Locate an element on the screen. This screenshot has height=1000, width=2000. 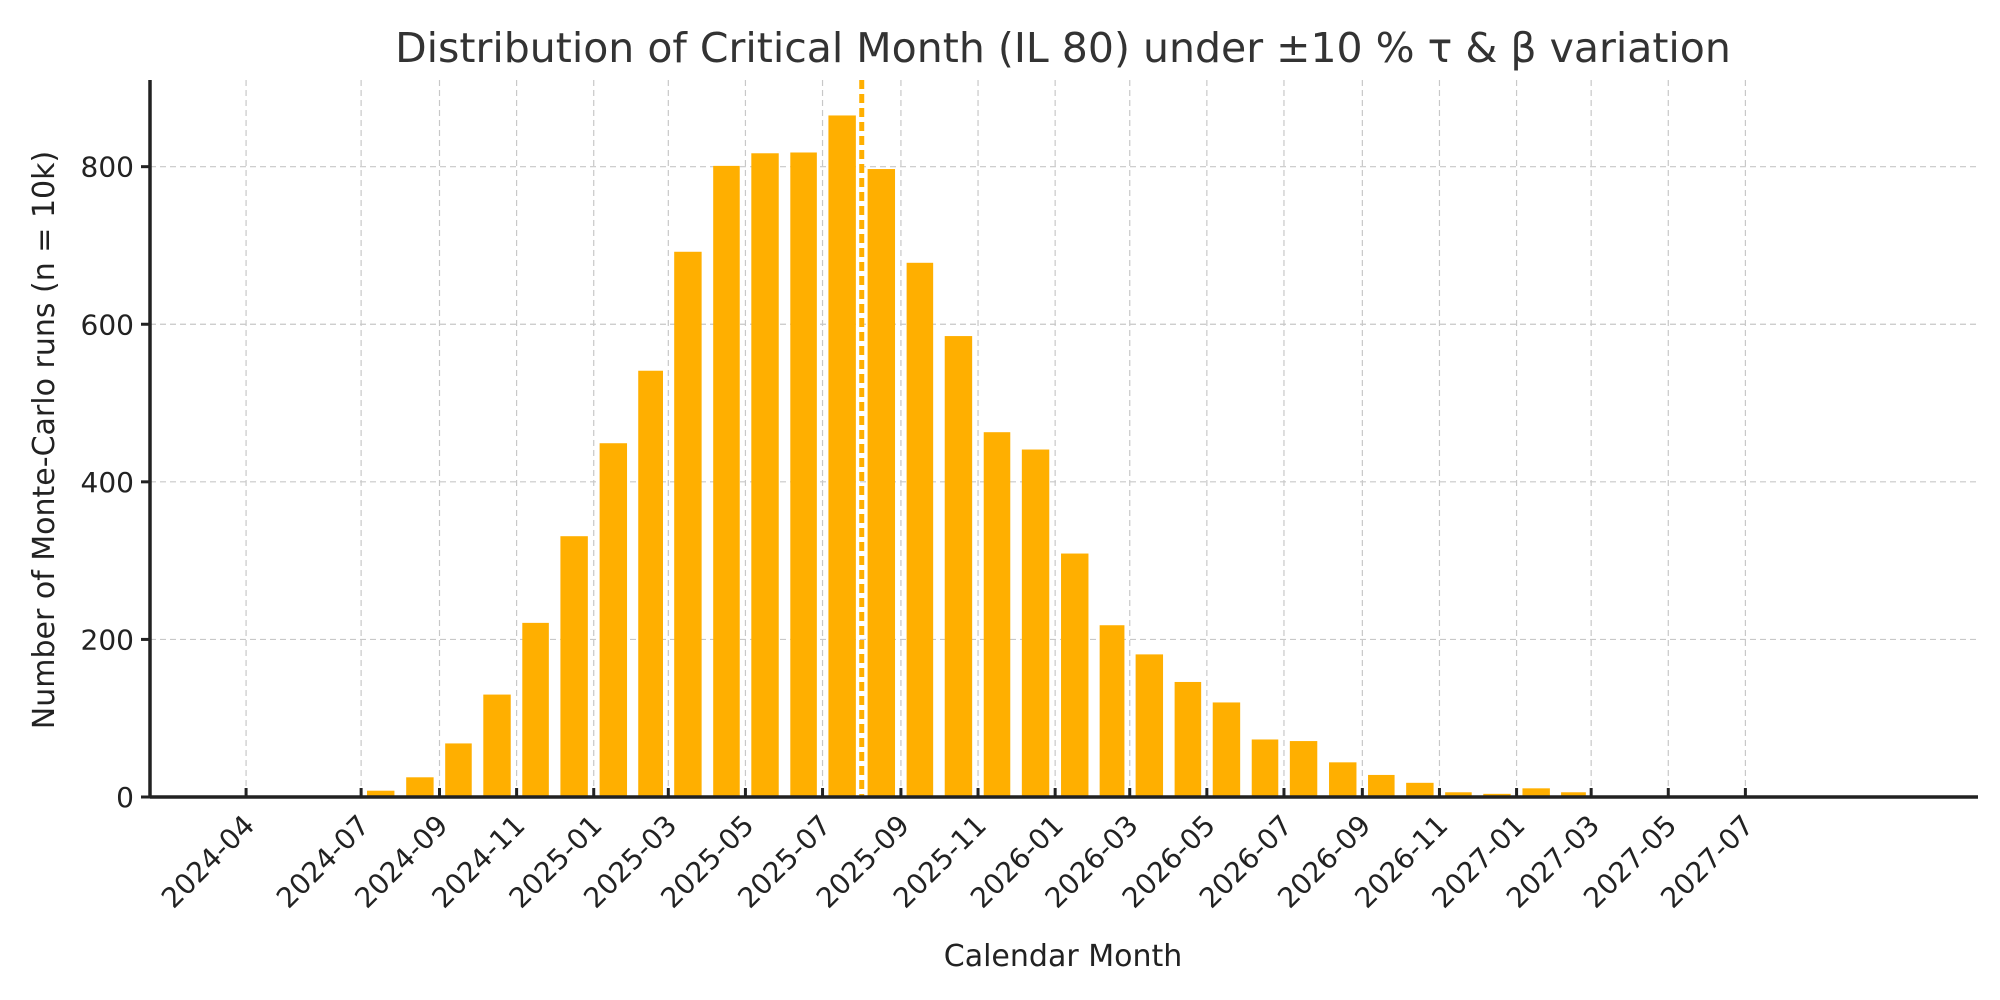
y-axis-label: Number of Monte-Carlo runs (n = 10k) is located at coordinates (44, 440).